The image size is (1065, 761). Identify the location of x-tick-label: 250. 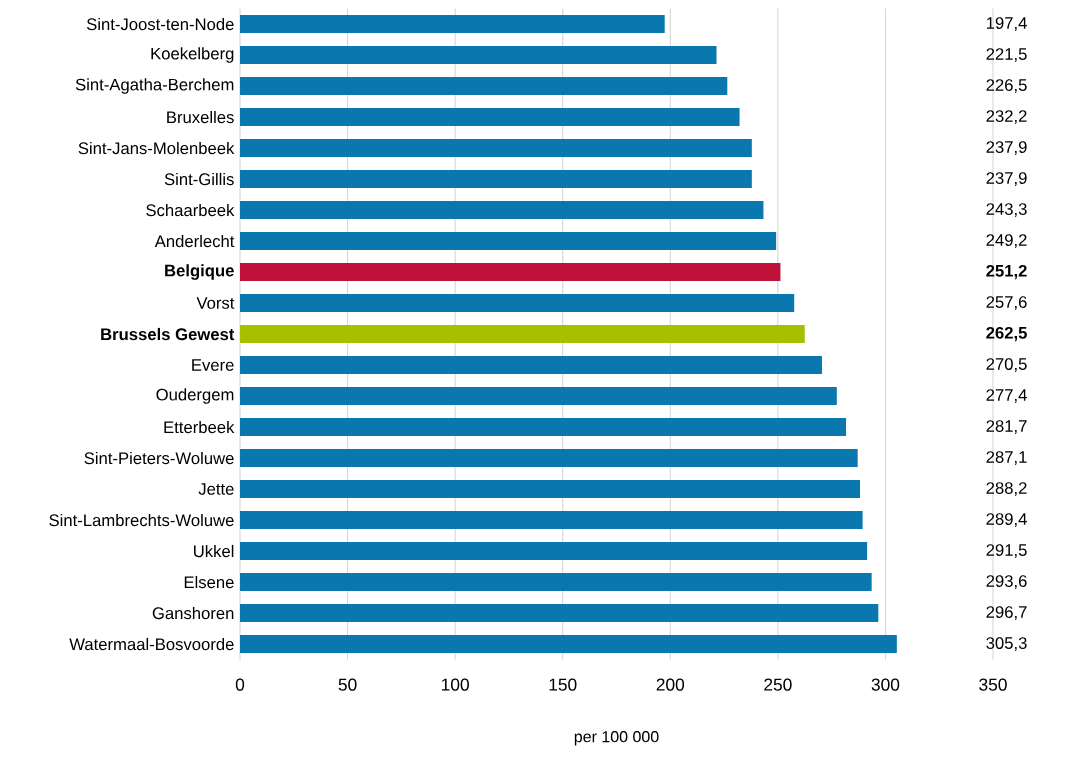
(778, 684).